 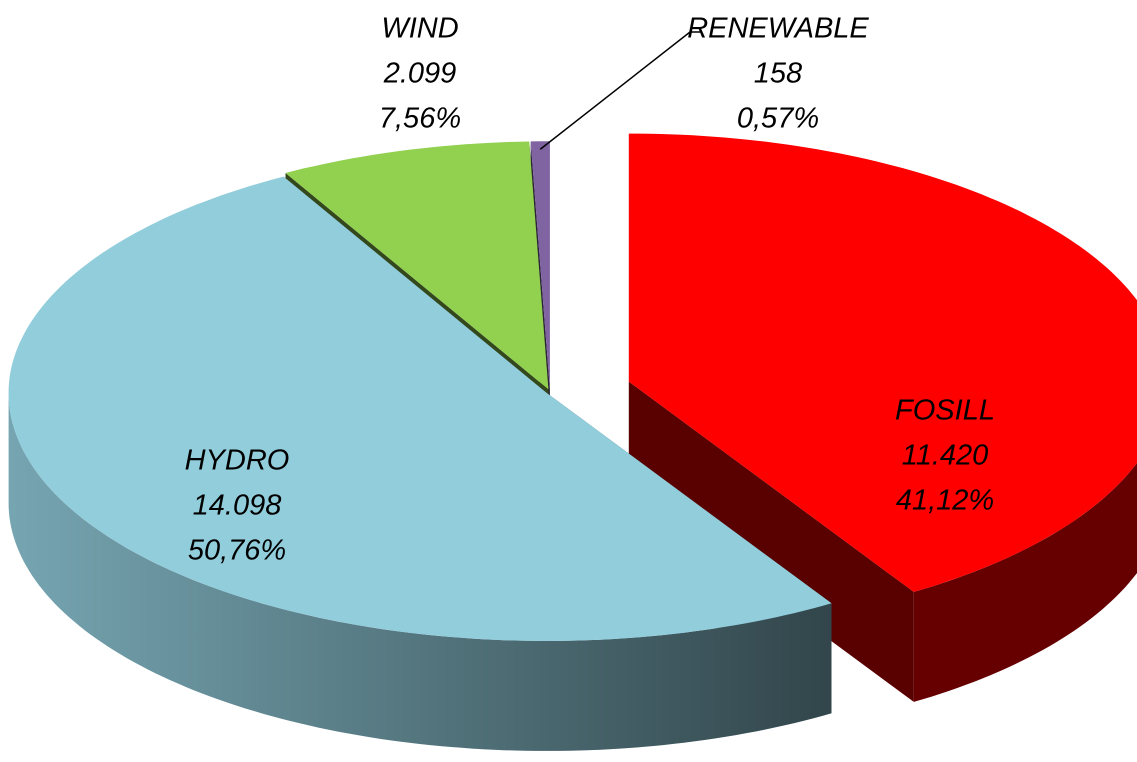 I want to click on slice-label-value: 158, so click(x=778, y=74).